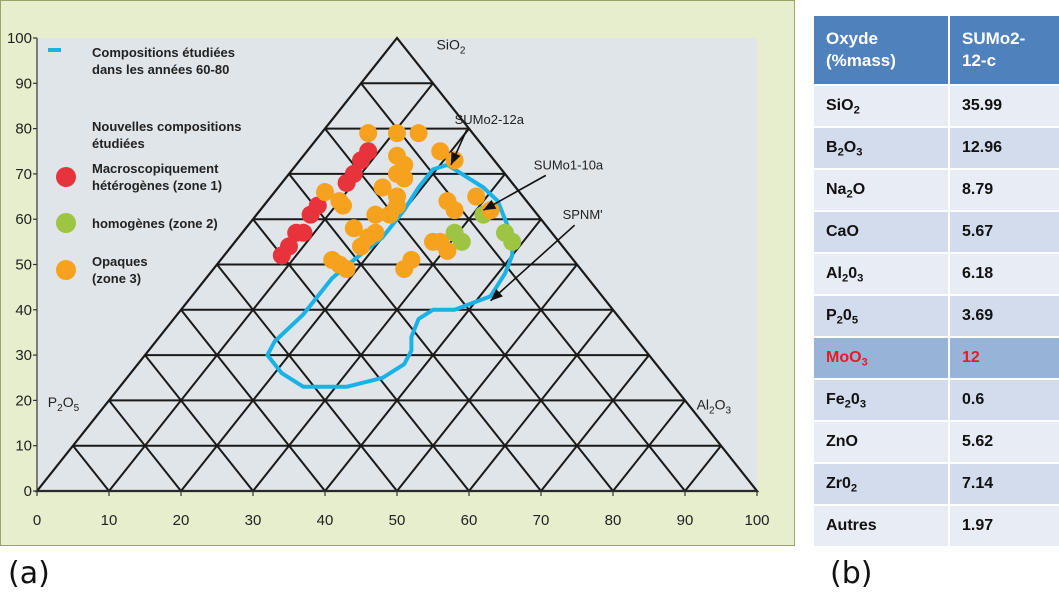 Image resolution: width=1059 pixels, height=601 pixels. What do you see at coordinates (1004, 483) in the screenshot?
I see `oxide-value-cell: 7.14` at bounding box center [1004, 483].